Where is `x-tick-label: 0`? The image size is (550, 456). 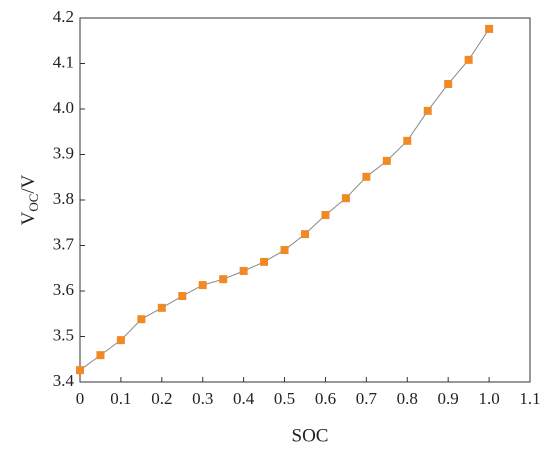
x-tick-label: 0 is located at coordinates (80, 398).